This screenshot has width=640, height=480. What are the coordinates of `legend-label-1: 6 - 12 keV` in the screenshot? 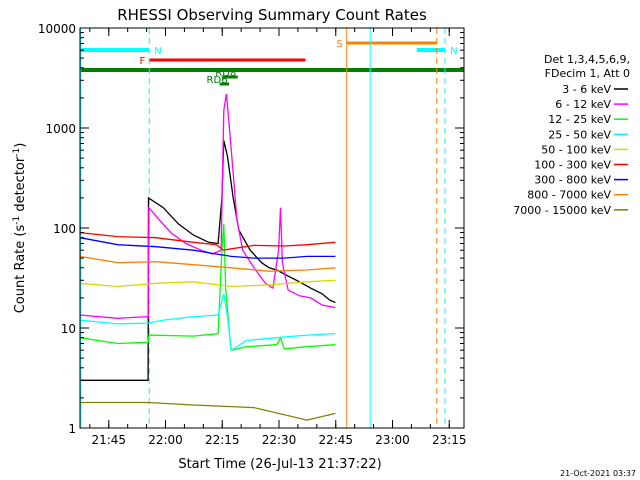 It's located at (583, 104).